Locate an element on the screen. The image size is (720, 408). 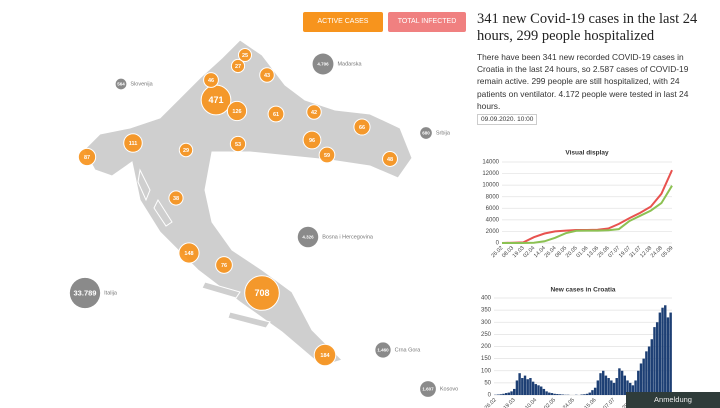
county-label: 87 is located at coordinates (87, 158).